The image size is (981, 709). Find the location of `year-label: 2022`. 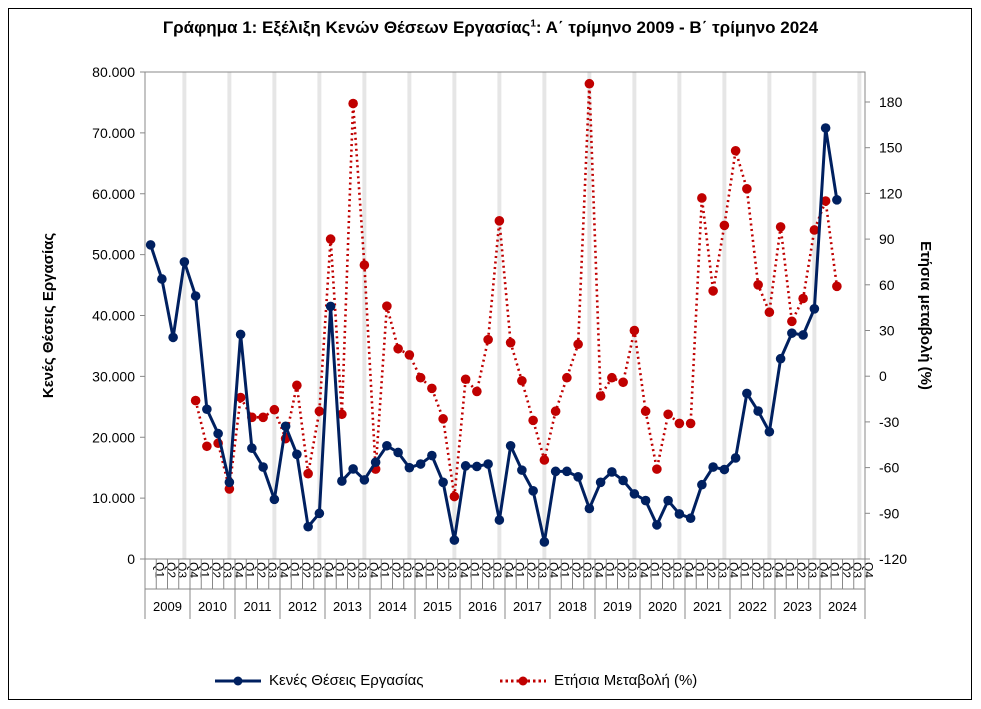

year-label: 2022 is located at coordinates (752, 606).